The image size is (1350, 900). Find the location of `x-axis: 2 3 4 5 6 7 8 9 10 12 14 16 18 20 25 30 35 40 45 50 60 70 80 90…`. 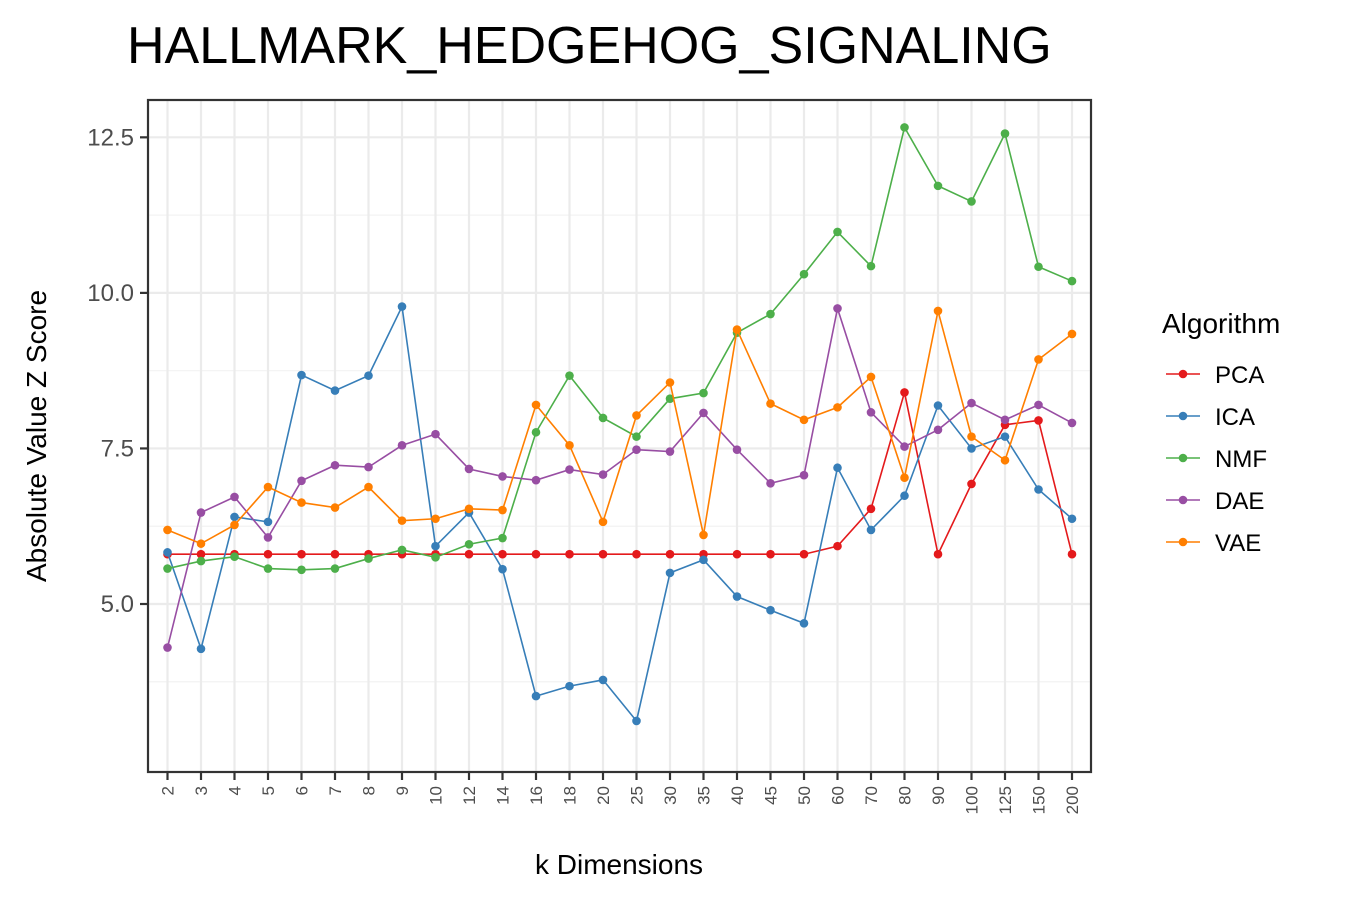

x-axis: 2 3 4 5 6 7 8 9 10 12 14 16 18 20 25 30 35 40 45 50 60 70 80 90… is located at coordinates (620, 793).